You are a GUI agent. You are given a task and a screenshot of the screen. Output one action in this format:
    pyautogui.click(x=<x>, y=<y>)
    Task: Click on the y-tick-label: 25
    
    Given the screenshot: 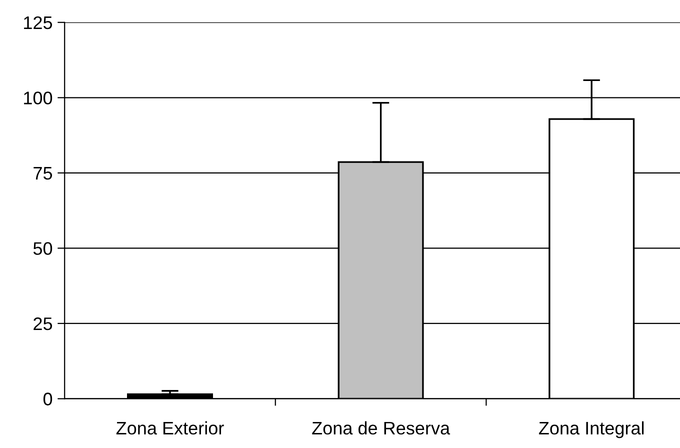 What is the action you would take?
    pyautogui.click(x=43, y=323)
    